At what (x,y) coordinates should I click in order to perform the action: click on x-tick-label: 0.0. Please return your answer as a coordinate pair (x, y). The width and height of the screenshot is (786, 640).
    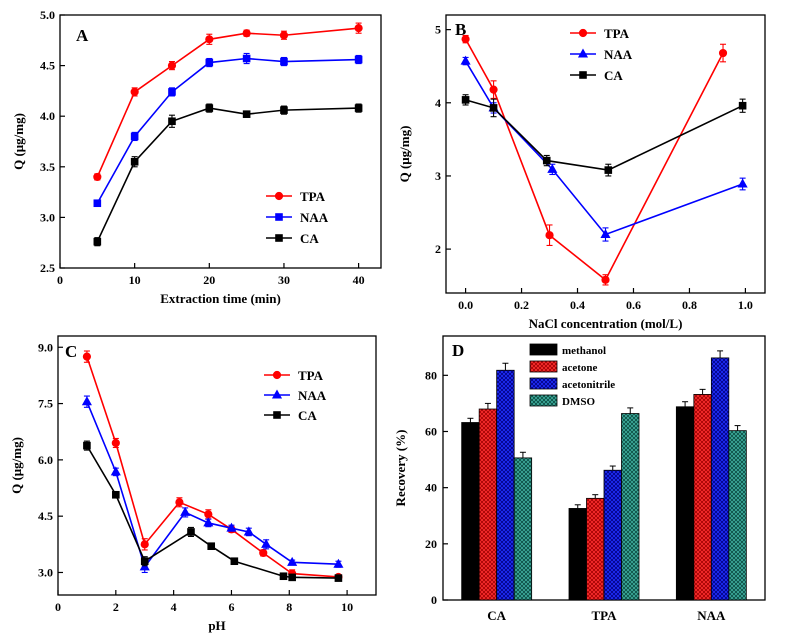
    Looking at the image, I should click on (465, 305).